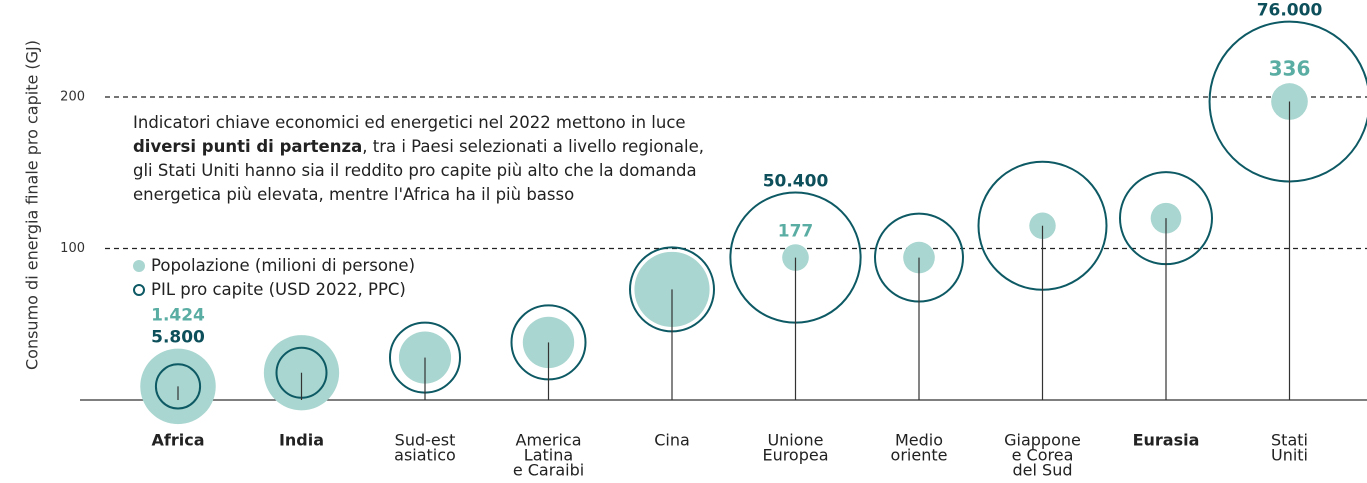 This screenshot has height=483, width=1367. I want to click on x-tick-label: Cina, so click(672, 440).